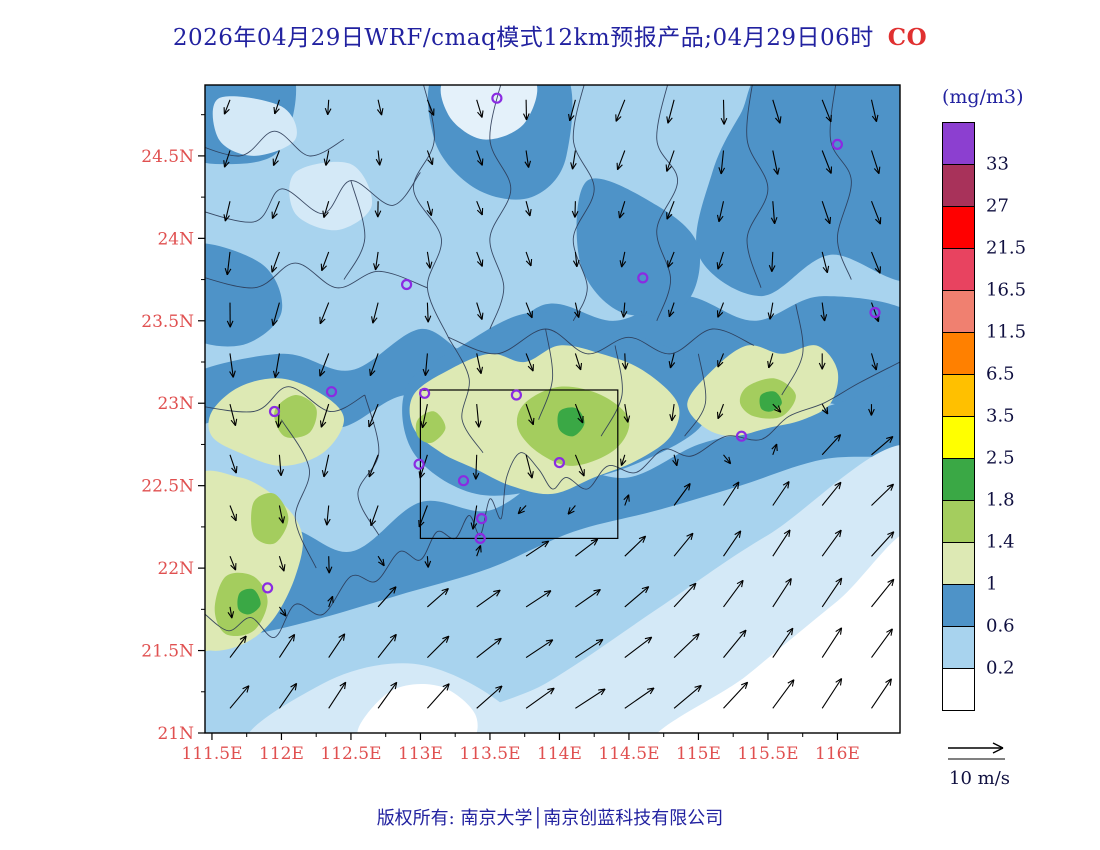  Describe the element at coordinates (1020, 416) in the screenshot. I see `colorbar: 33 27 21.5 16.5 11.5 6.5 3.5 2.5 1.8 1.4 1 0.6 0.2` at that location.